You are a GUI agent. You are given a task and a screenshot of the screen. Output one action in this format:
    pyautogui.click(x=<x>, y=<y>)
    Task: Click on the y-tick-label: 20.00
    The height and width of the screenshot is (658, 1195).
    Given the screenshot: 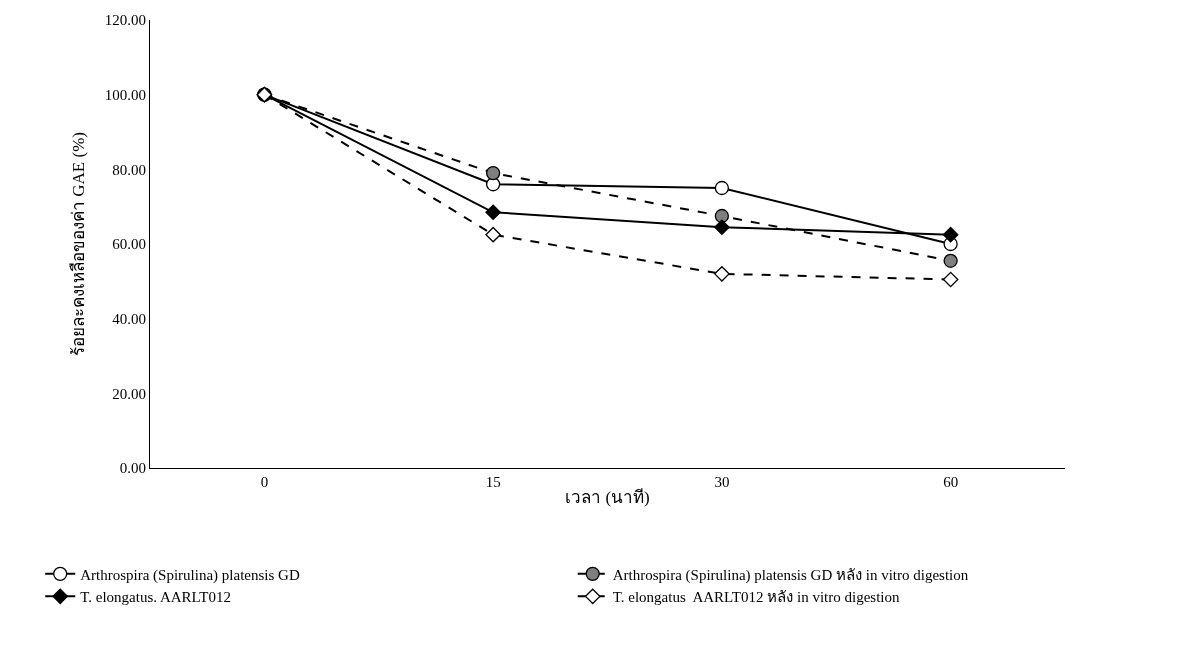 What is the action you would take?
    pyautogui.click(x=129, y=393)
    